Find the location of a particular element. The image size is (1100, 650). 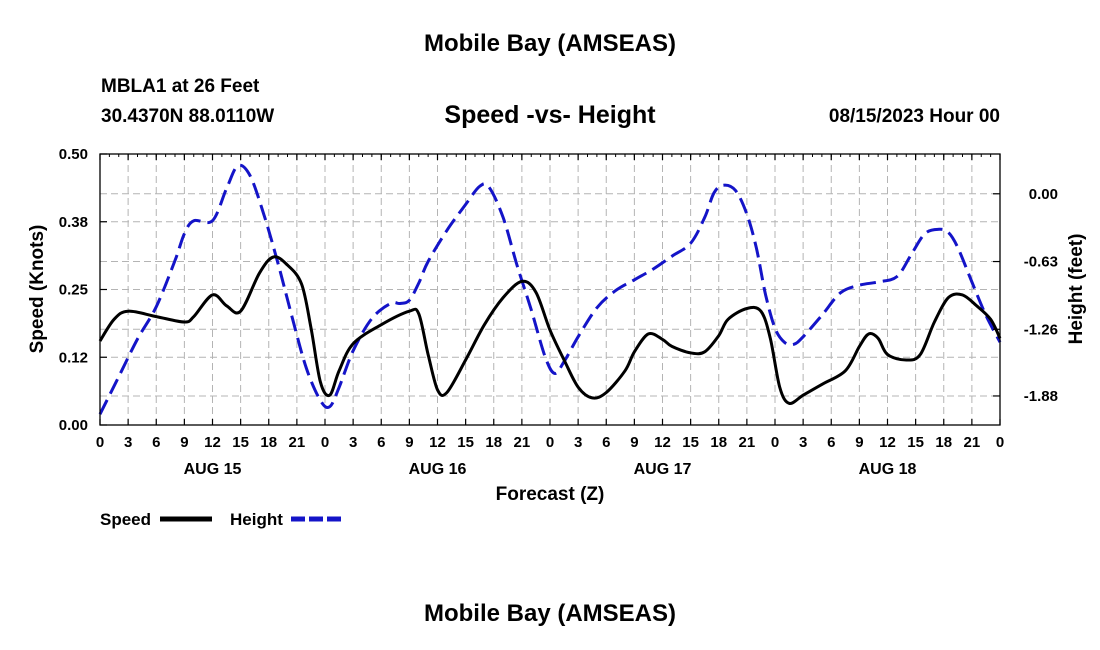

y-axis-label: Speed (Knots) is located at coordinates (37, 289).